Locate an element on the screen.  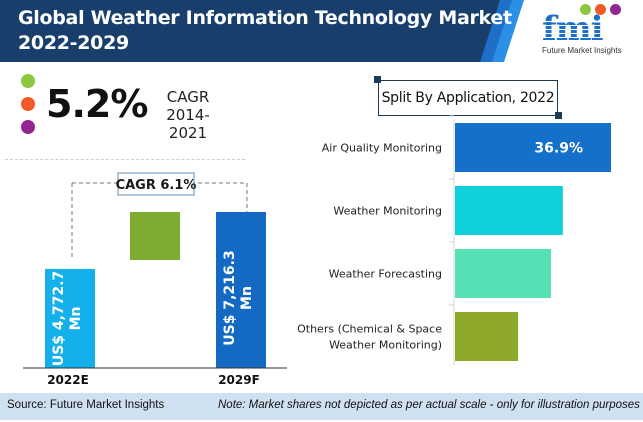
bar-value-label-2029F: US$ 7,216.3 is located at coordinates (230, 297).